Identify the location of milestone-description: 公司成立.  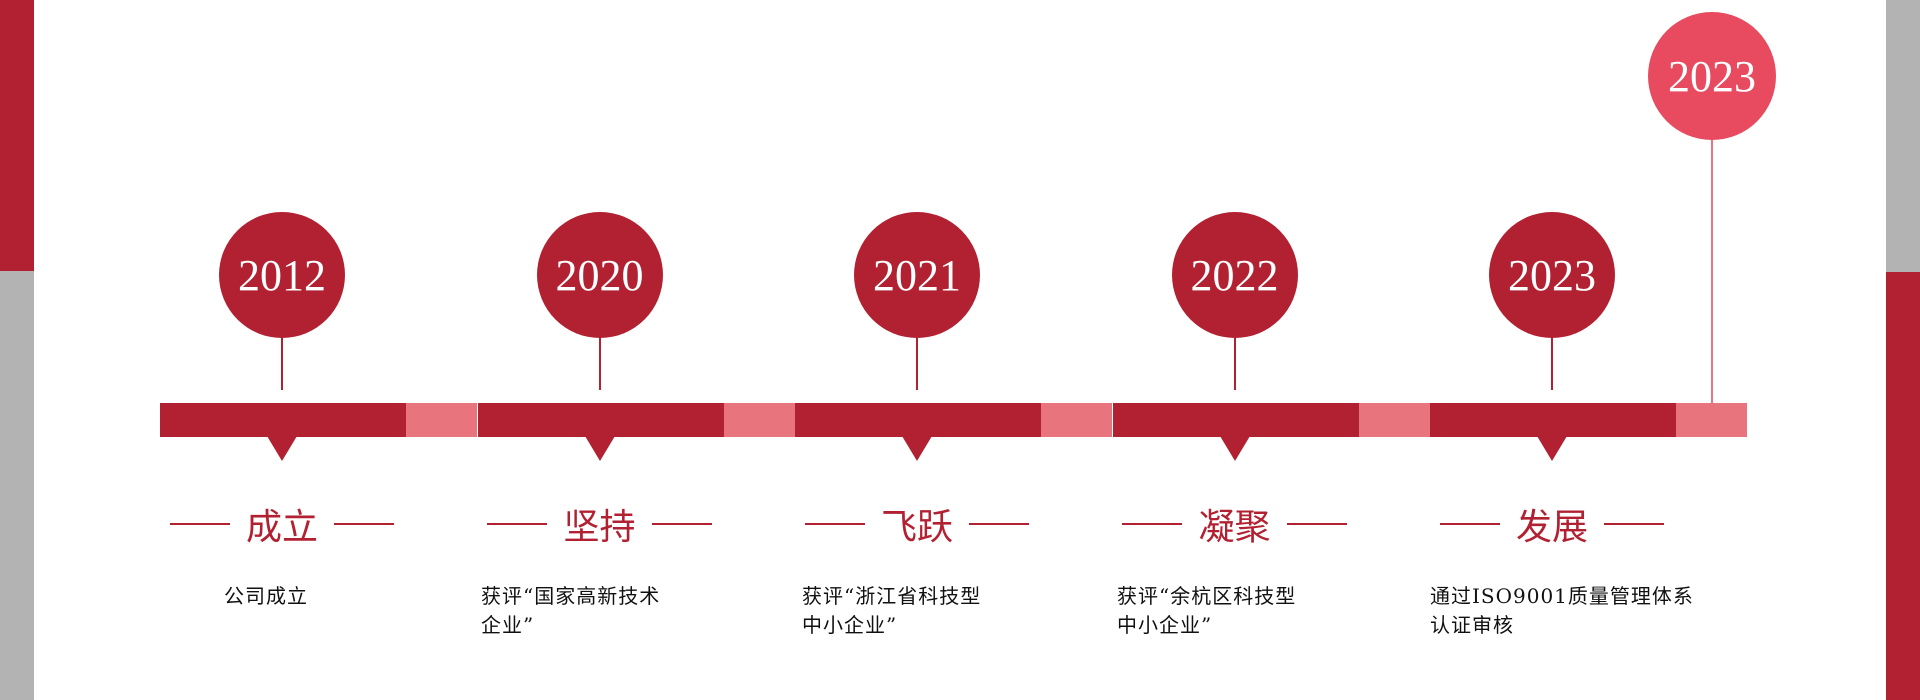
(266, 596).